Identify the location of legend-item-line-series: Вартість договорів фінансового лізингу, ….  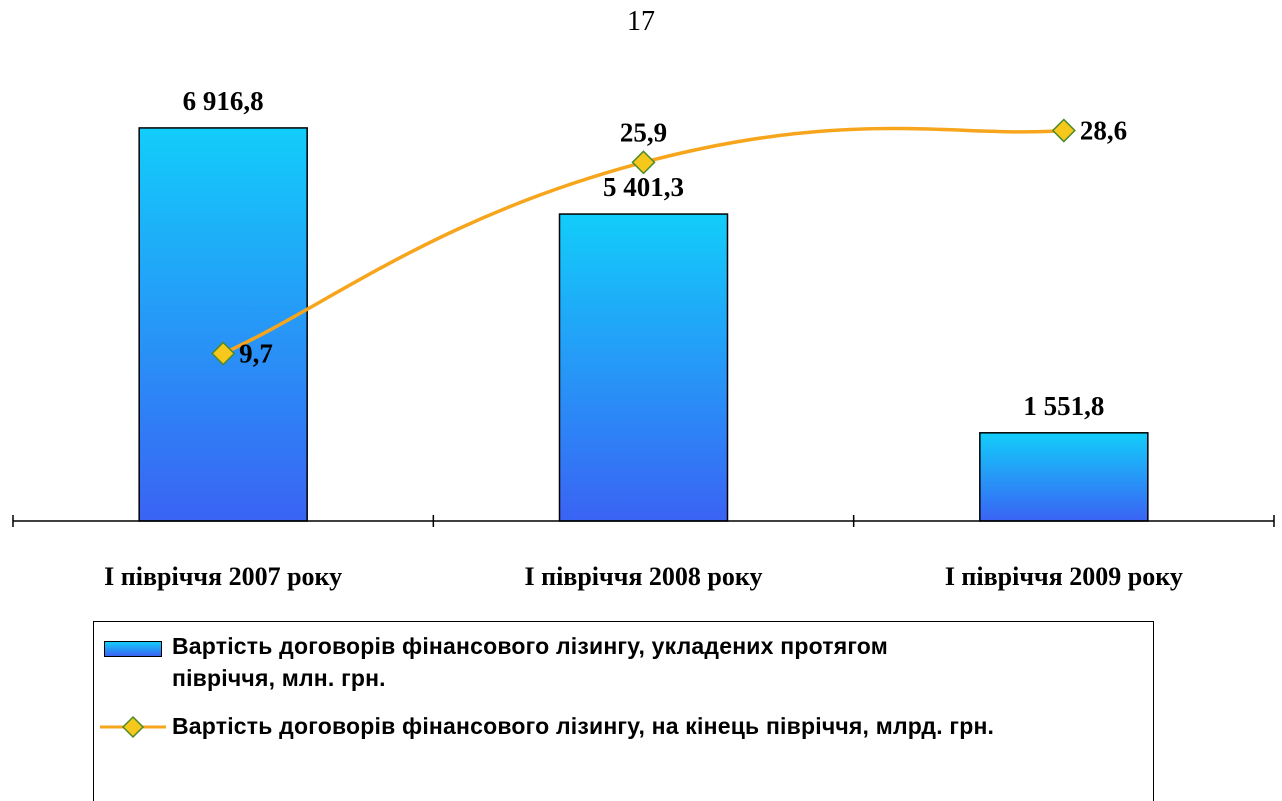
(623, 726).